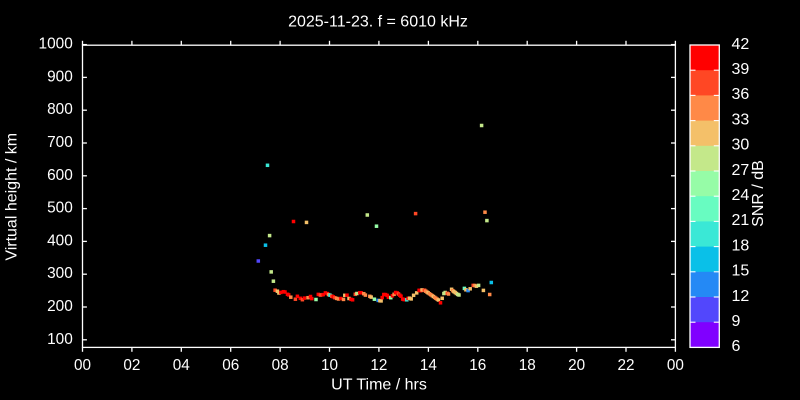 Image resolution: width=800 pixels, height=400 pixels. I want to click on svg-text: 16, so click(477, 365).